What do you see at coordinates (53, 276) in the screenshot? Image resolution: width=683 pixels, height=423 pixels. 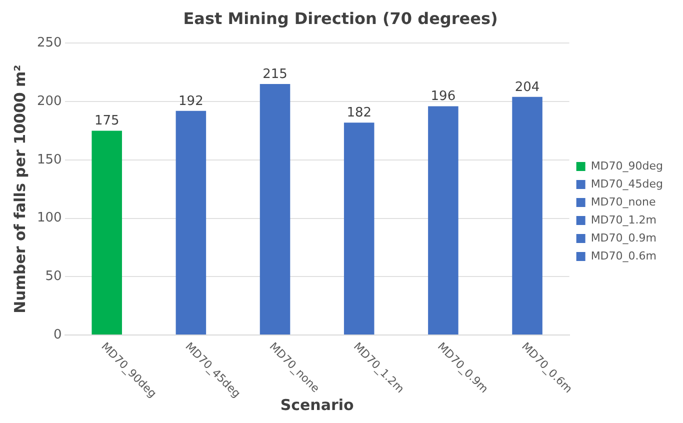 I see `y-tick-label: 50` at bounding box center [53, 276].